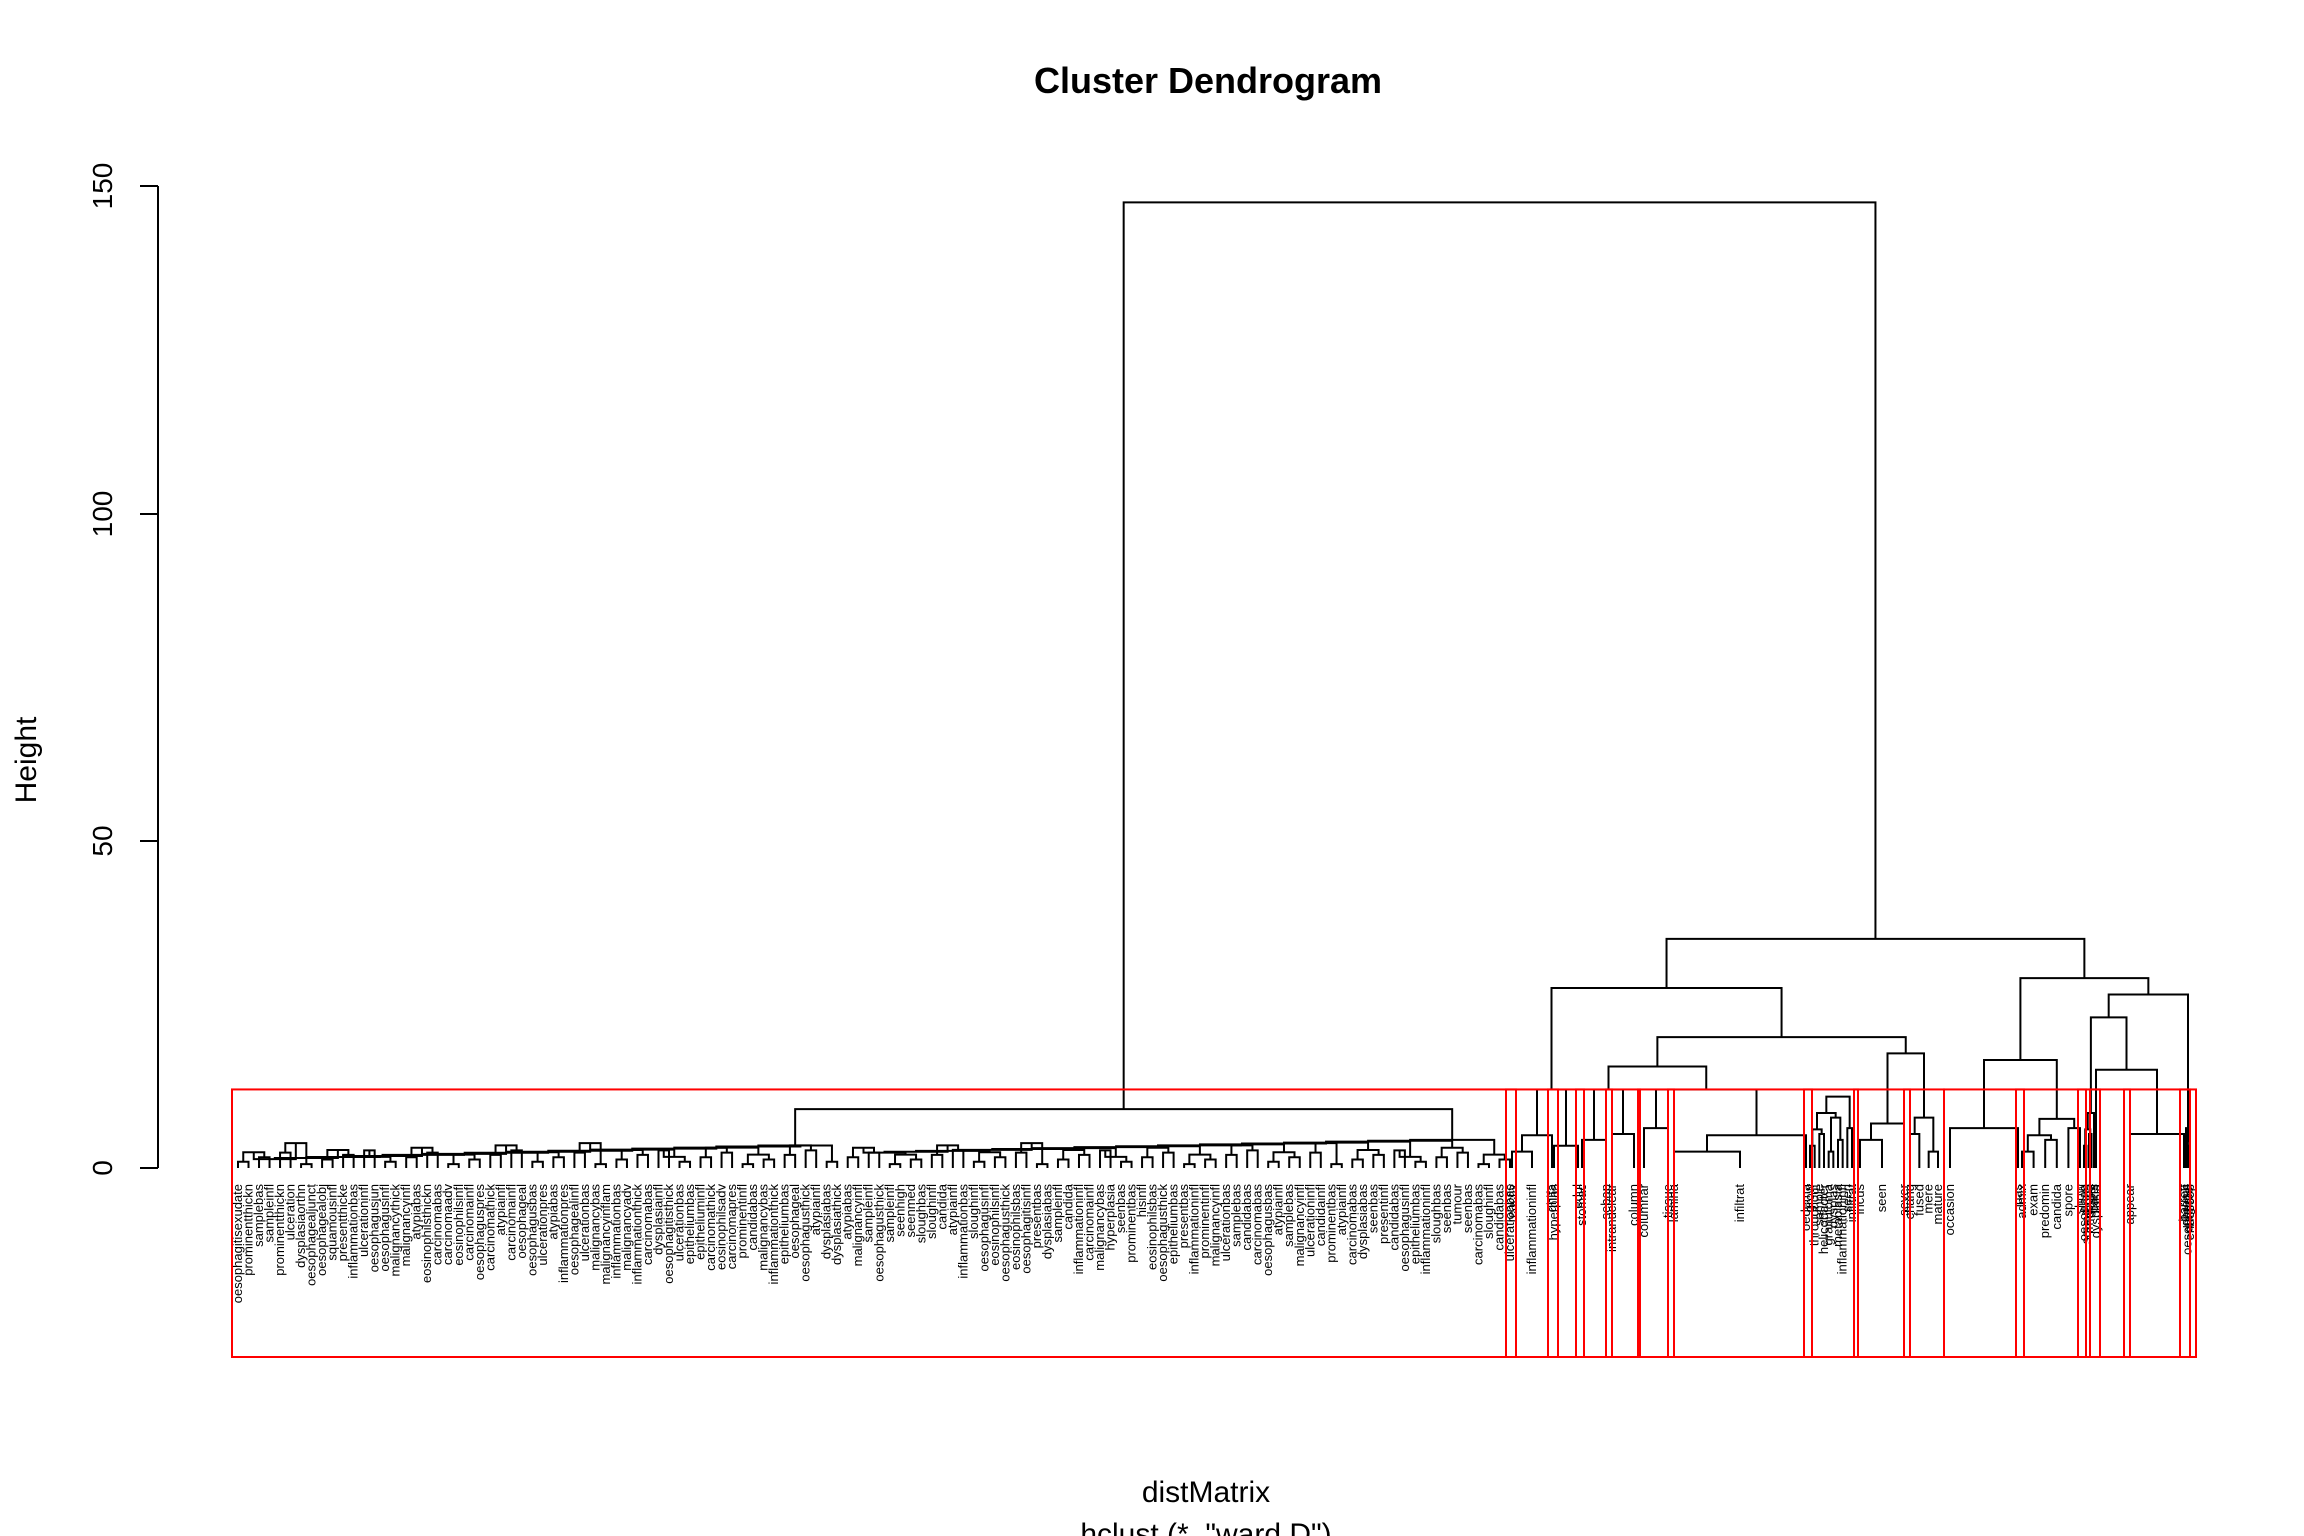 The height and width of the screenshot is (1536, 2304). What do you see at coordinates (1205, 1527) in the screenshot?
I see `x-axis-subtitle: hclust (*, "ward.D")` at bounding box center [1205, 1527].